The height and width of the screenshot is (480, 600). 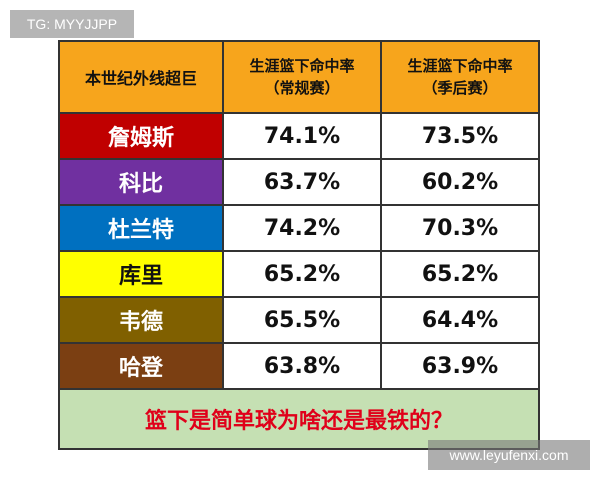 I want to click on table-row: 詹姆斯 74.1% 73.5%, so click(x=299, y=137).